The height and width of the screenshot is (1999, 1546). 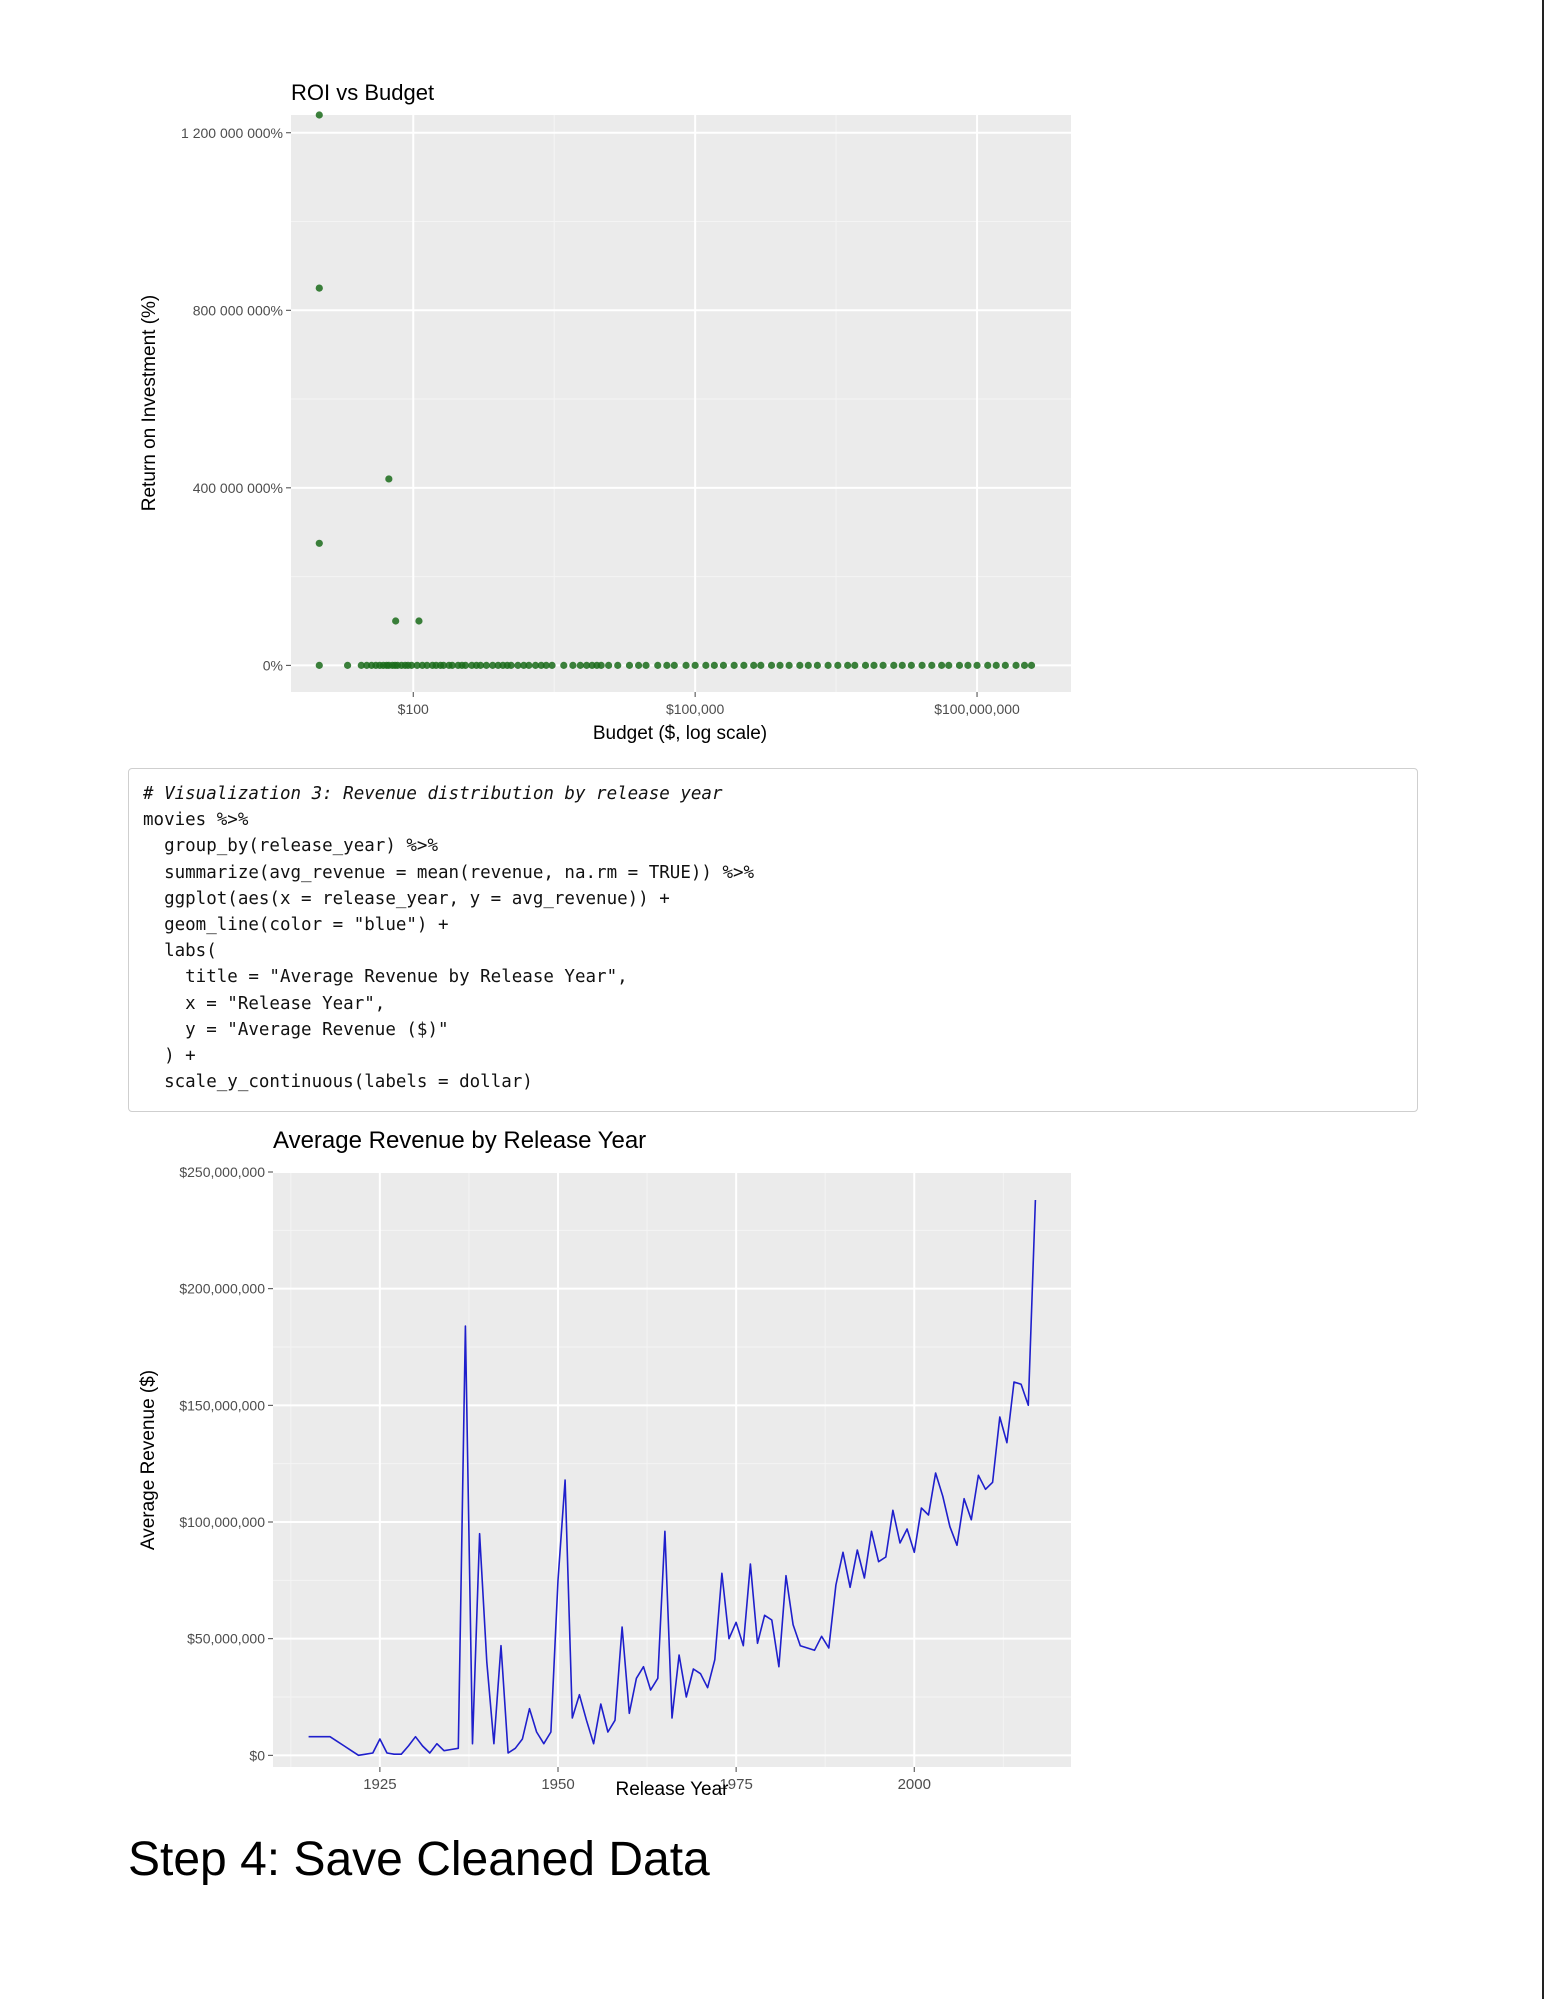 What do you see at coordinates (557, 1784) in the screenshot?
I see `x-tick-label: 1950` at bounding box center [557, 1784].